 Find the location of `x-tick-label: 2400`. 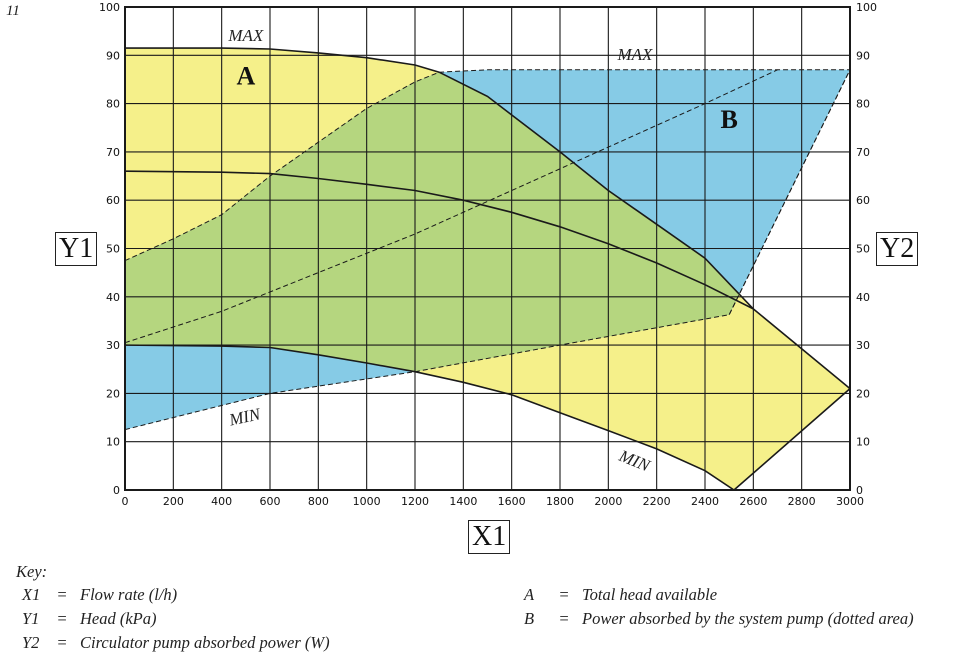

x-tick-label: 2400 is located at coordinates (705, 501).